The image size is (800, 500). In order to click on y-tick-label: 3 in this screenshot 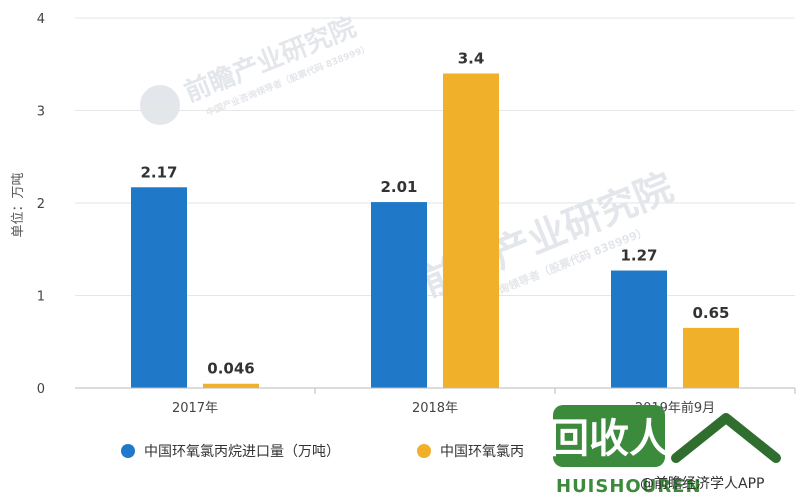, I will do `click(41, 112)`.